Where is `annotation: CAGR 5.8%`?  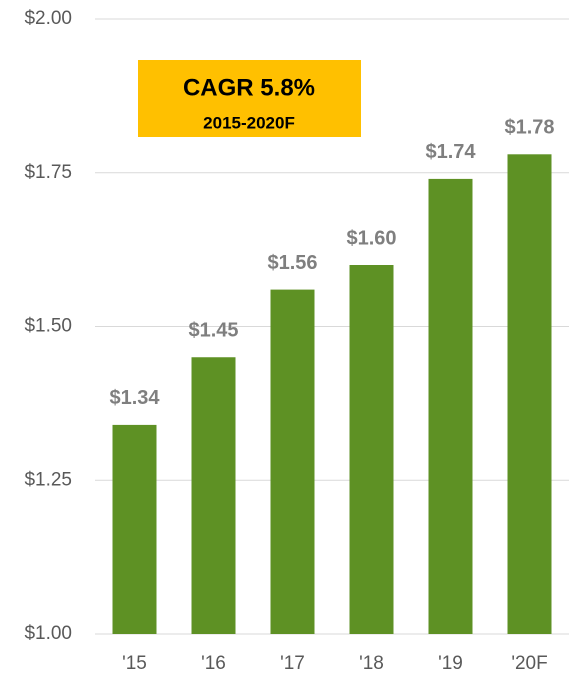 annotation: CAGR 5.8% is located at coordinates (249, 87).